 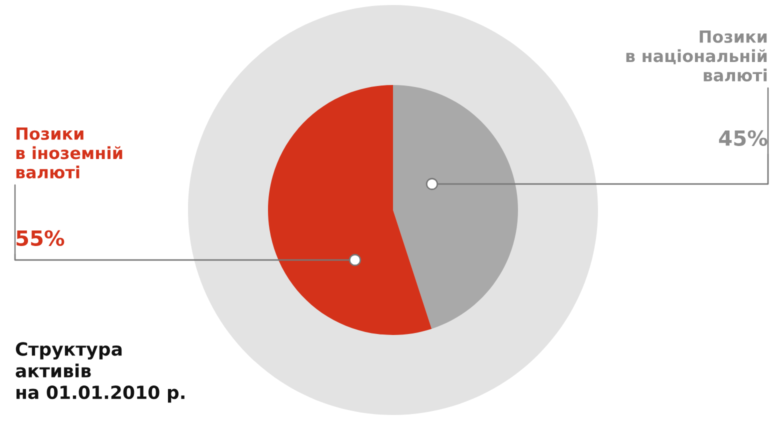 I want to click on text: Структура активів на 01.01.2010 р., so click(x=100, y=372).